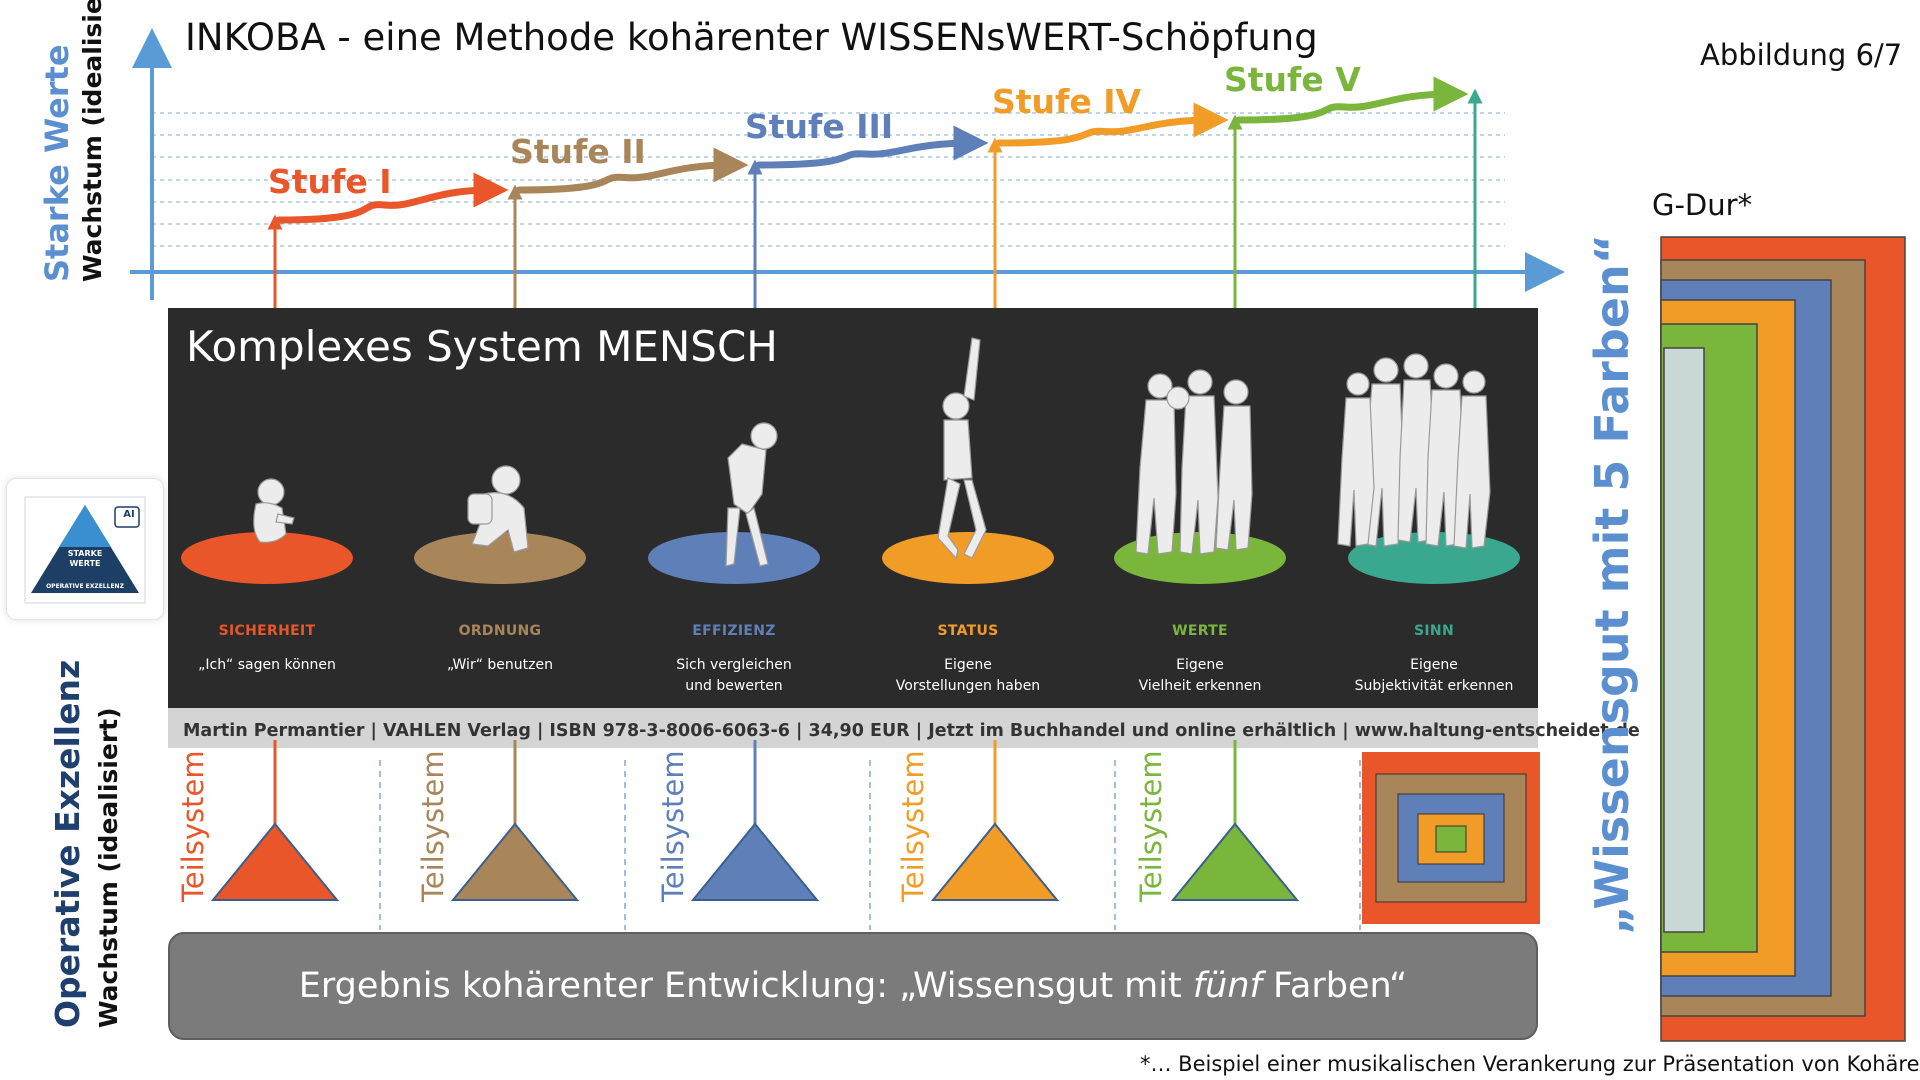  What do you see at coordinates (1200, 676) in the screenshot?
I see `stage-desc-werte: Eigene Vielheit erkennen` at bounding box center [1200, 676].